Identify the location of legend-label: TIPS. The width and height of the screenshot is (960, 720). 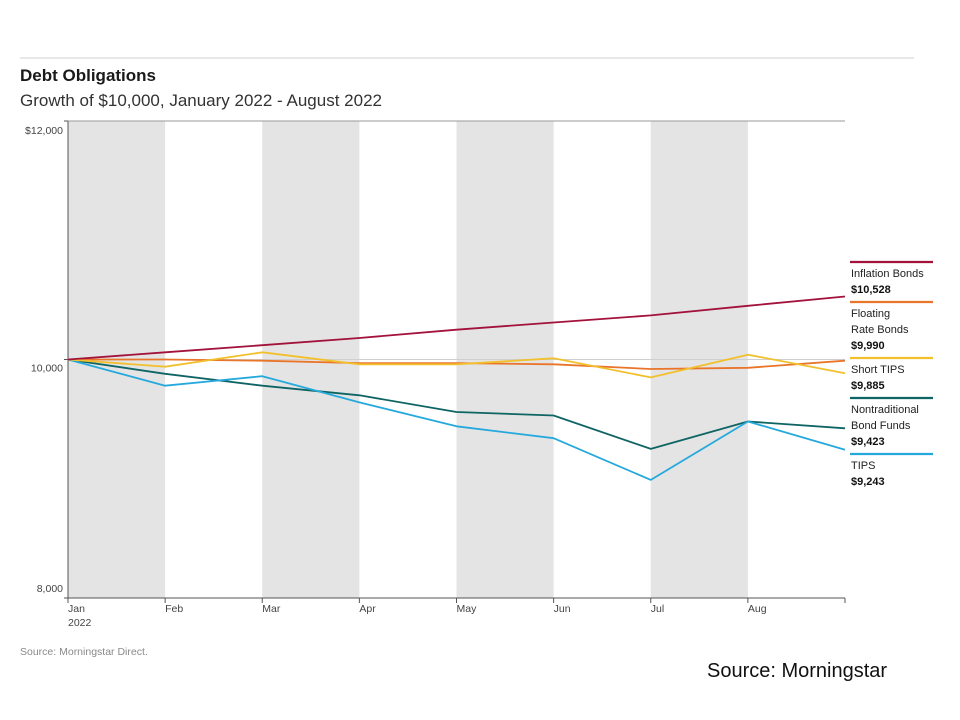
(863, 466).